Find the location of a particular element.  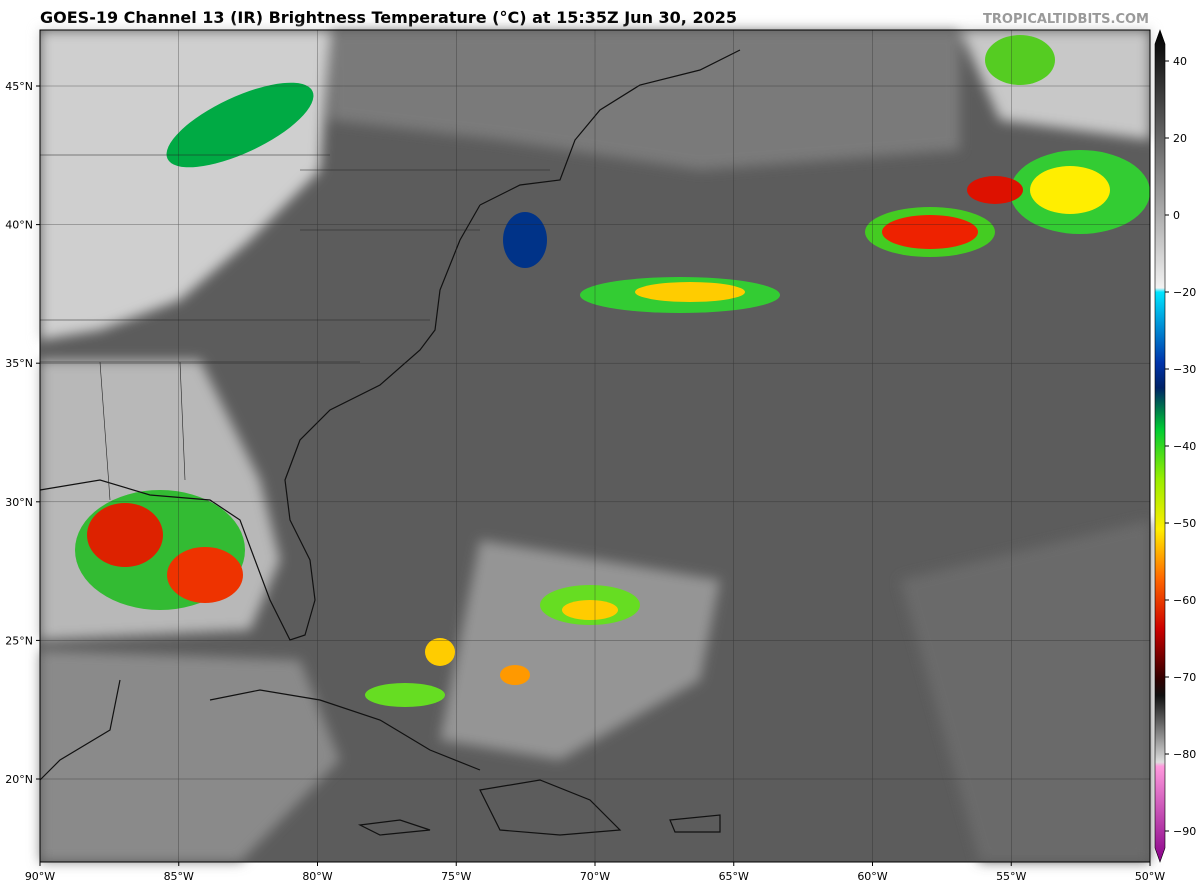

lat-label: 20°N is located at coordinates (19, 779).